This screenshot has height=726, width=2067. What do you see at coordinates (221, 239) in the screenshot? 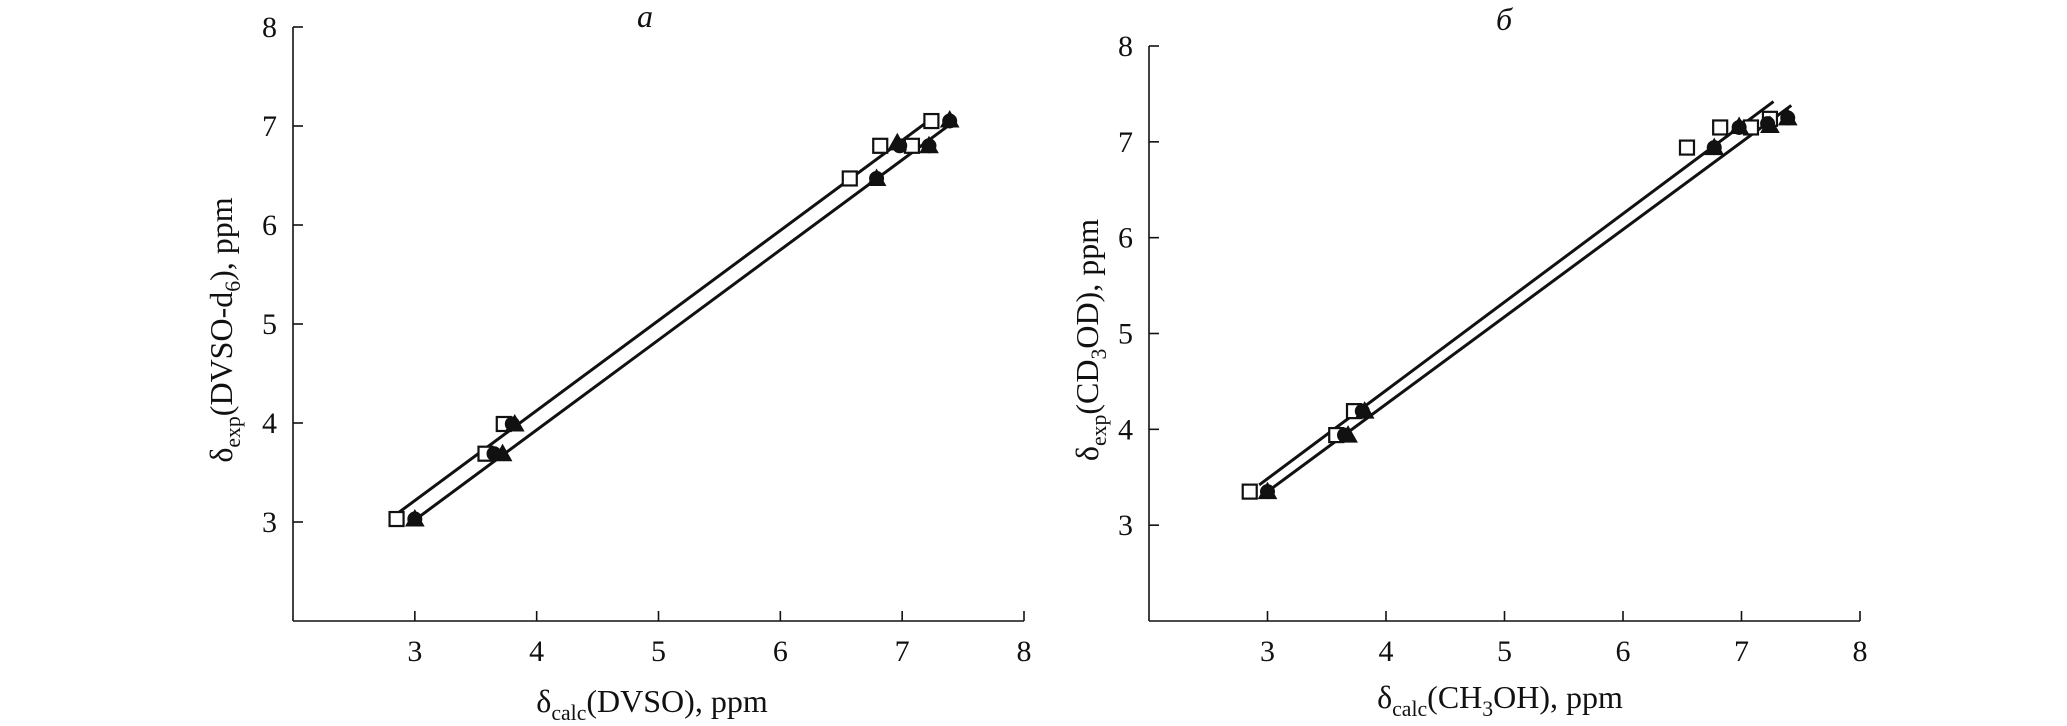
I see `axis-label-text: ), ppm` at bounding box center [221, 239].